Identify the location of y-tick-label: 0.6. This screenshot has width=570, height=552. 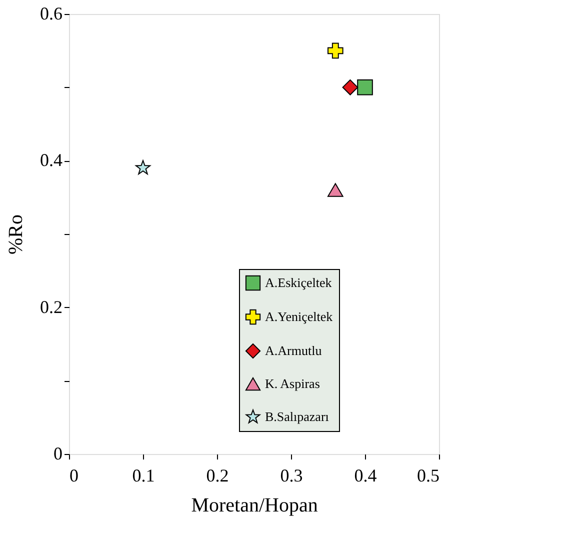
(51, 14).